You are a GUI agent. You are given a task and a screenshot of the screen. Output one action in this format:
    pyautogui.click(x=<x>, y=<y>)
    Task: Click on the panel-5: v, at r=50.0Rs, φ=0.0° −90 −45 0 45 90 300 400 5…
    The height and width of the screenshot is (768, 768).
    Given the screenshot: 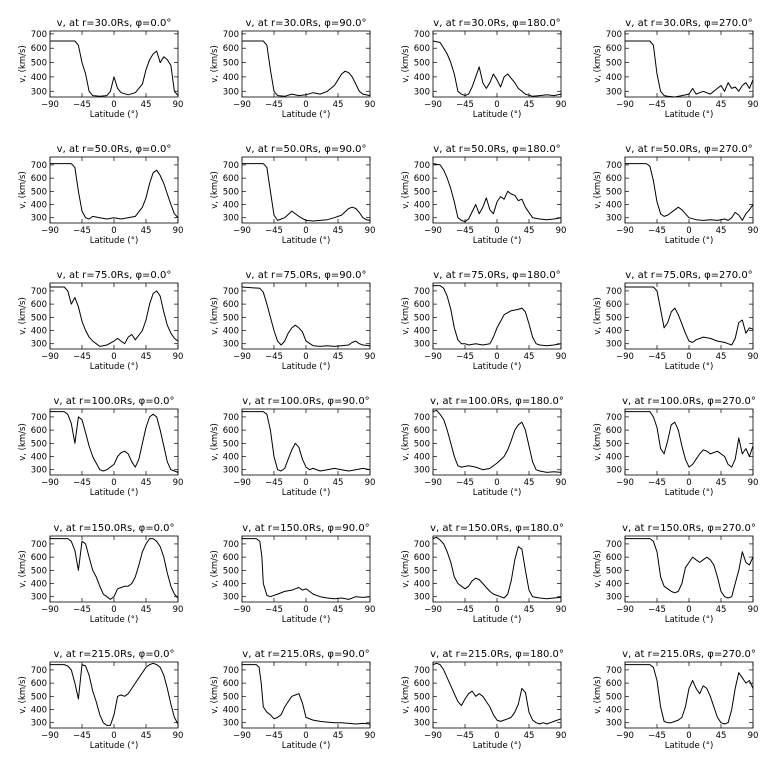 What is the action you would take?
    pyautogui.click(x=100, y=195)
    